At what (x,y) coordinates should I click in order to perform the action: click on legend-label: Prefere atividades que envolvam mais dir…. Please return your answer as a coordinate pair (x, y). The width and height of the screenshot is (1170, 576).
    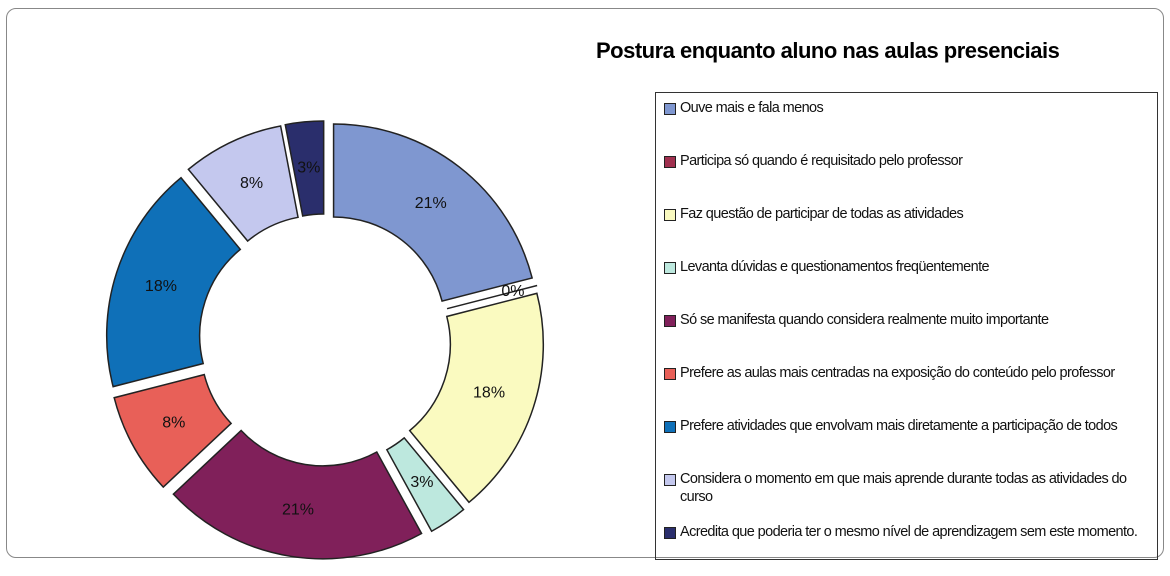
    Looking at the image, I should click on (899, 426).